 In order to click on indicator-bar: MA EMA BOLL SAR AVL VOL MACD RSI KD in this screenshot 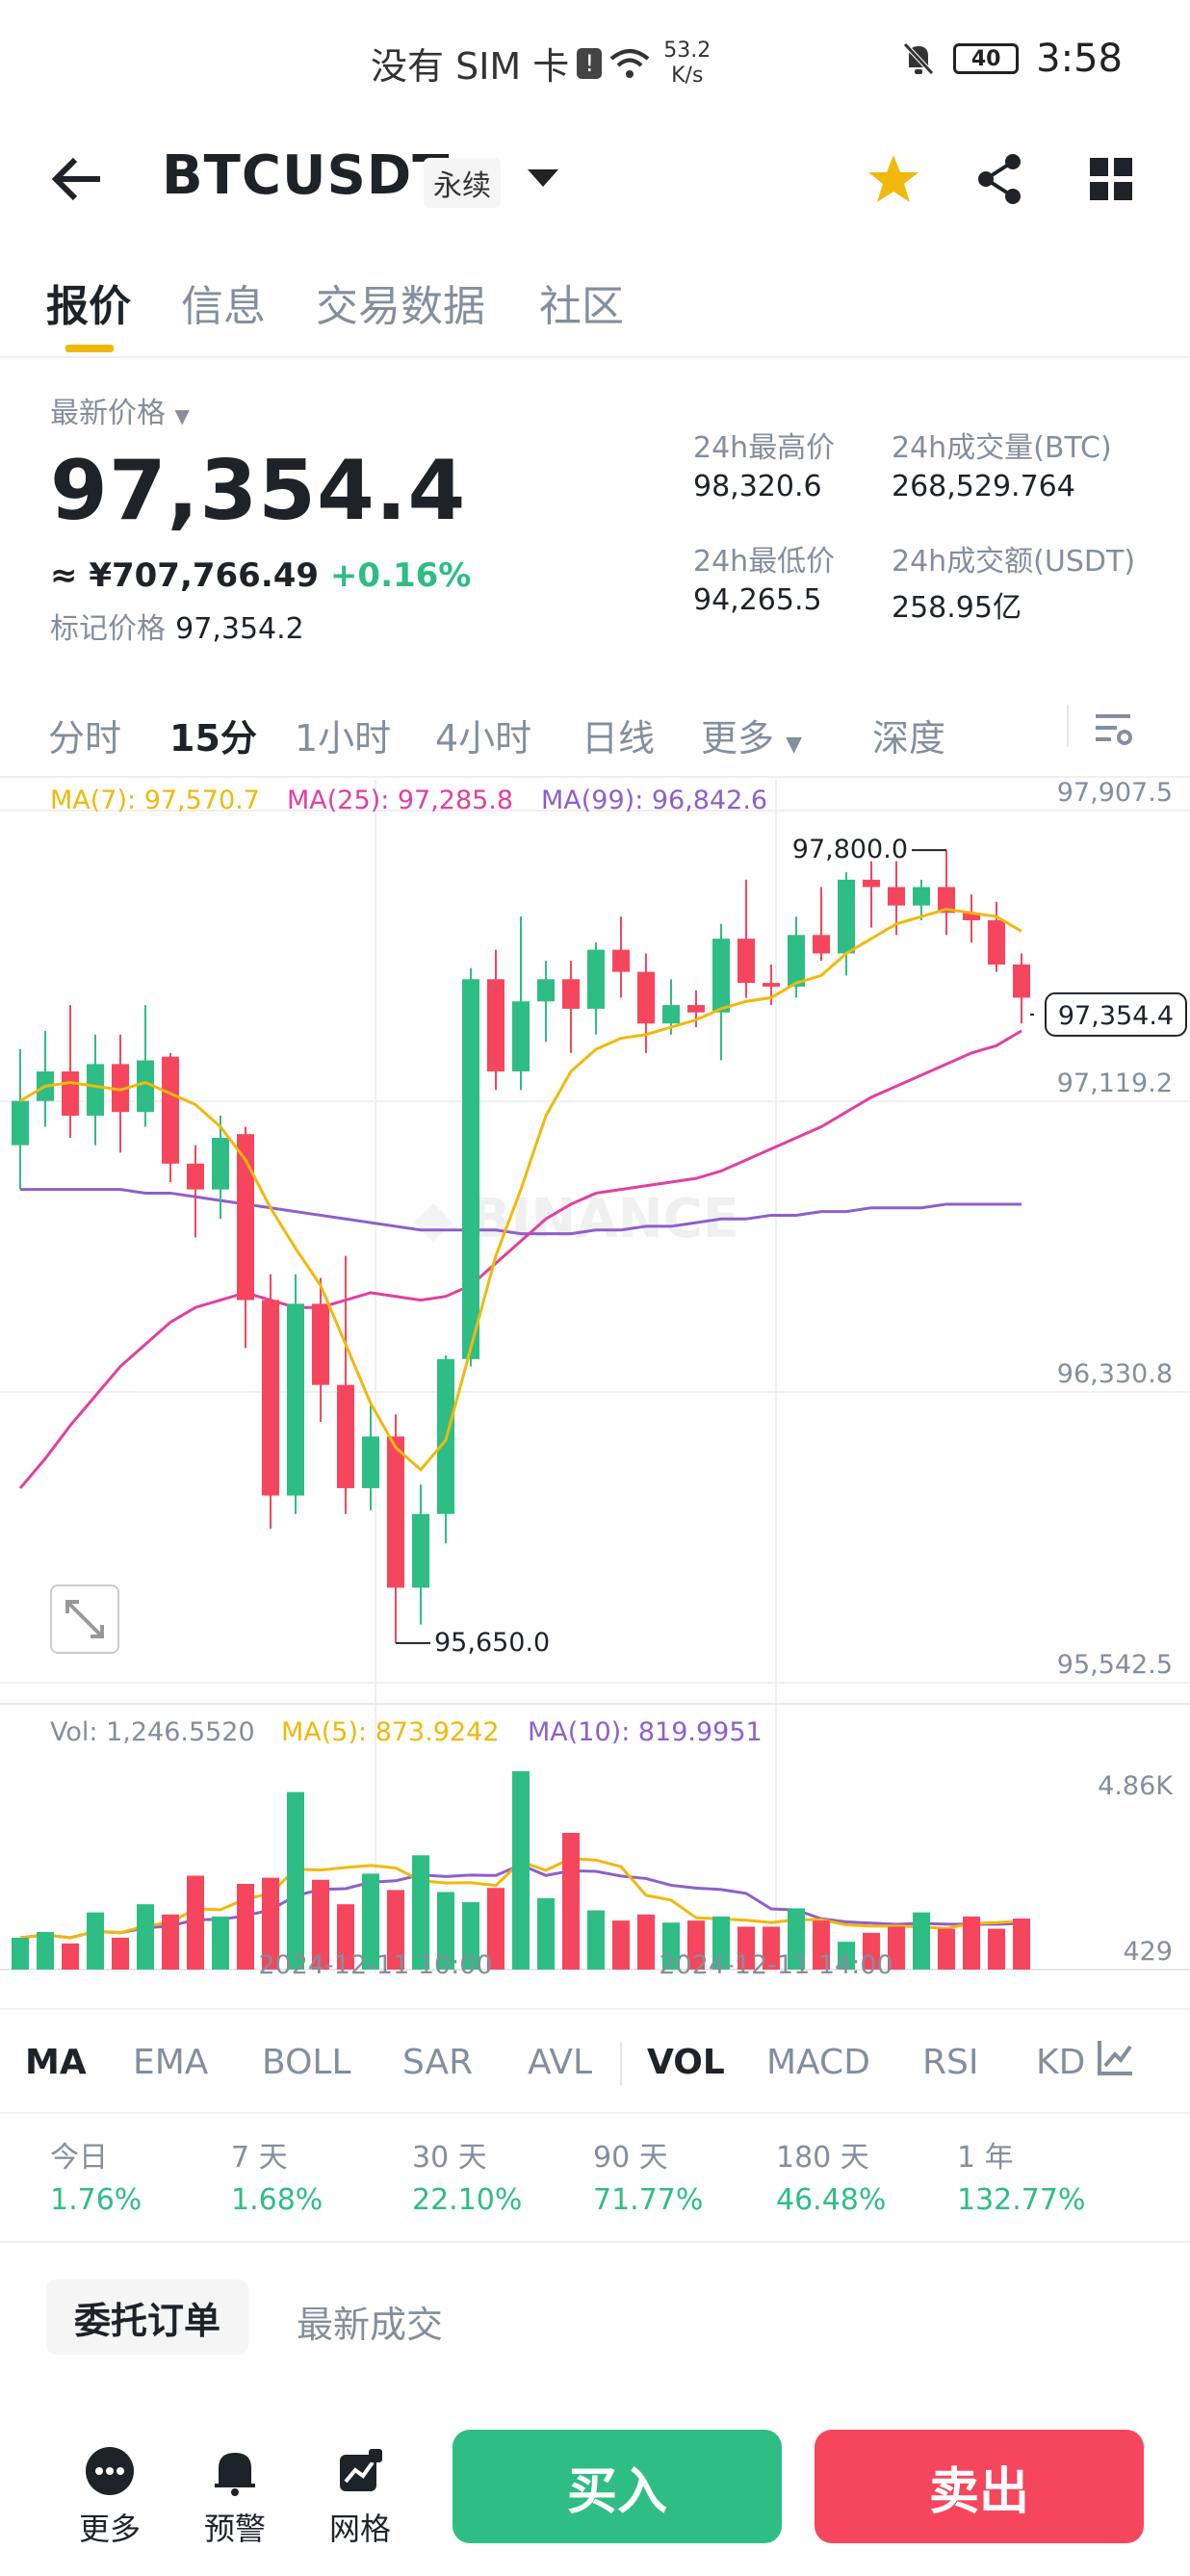, I will do `click(595, 2061)`.